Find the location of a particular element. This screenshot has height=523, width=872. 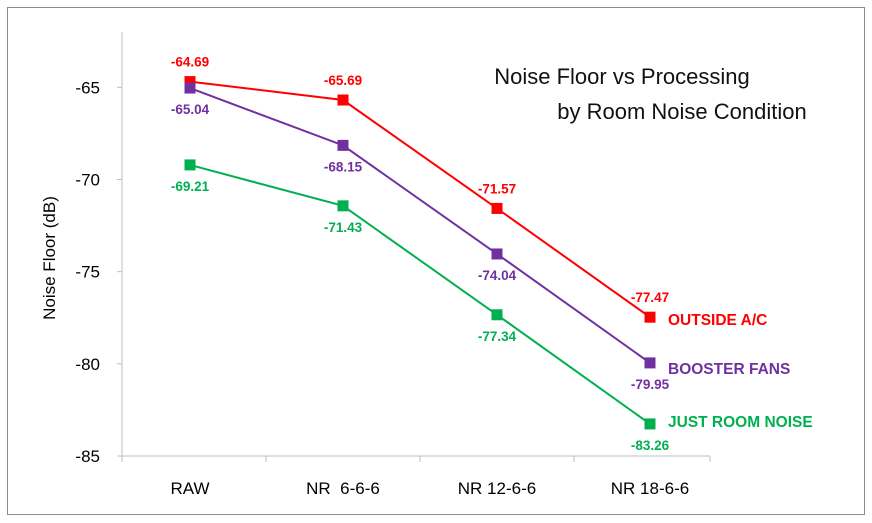

y-tick-label: -80 is located at coordinates (87, 364).